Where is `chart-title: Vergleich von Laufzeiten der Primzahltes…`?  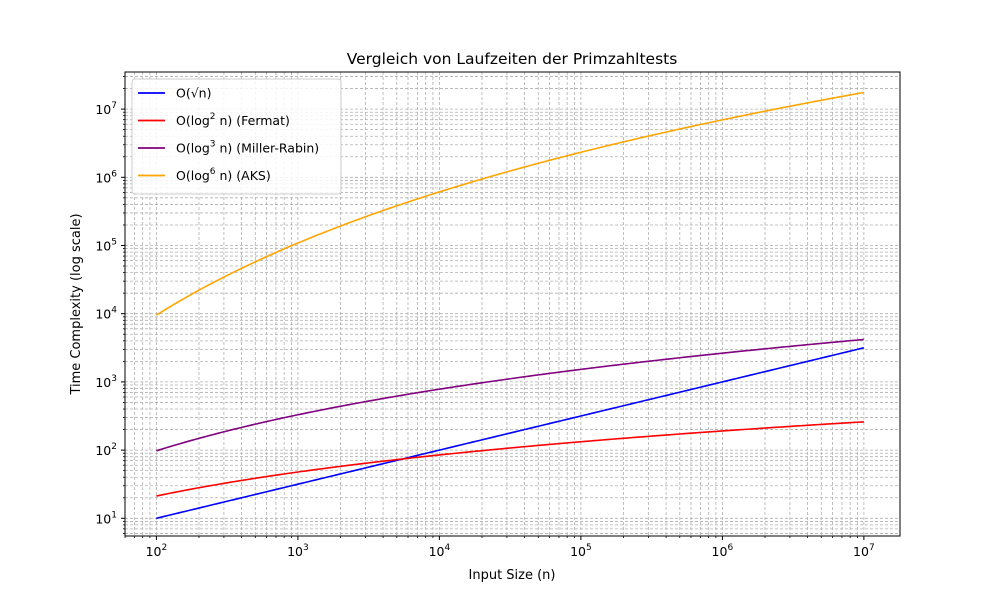 chart-title: Vergleich von Laufzeiten der Primzahltes… is located at coordinates (512, 59).